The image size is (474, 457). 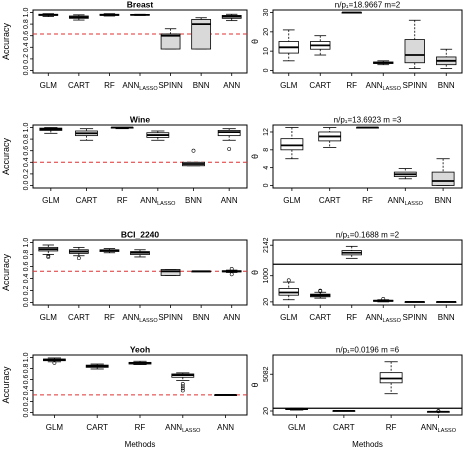 I want to click on plot-frame, so click(x=367, y=41).